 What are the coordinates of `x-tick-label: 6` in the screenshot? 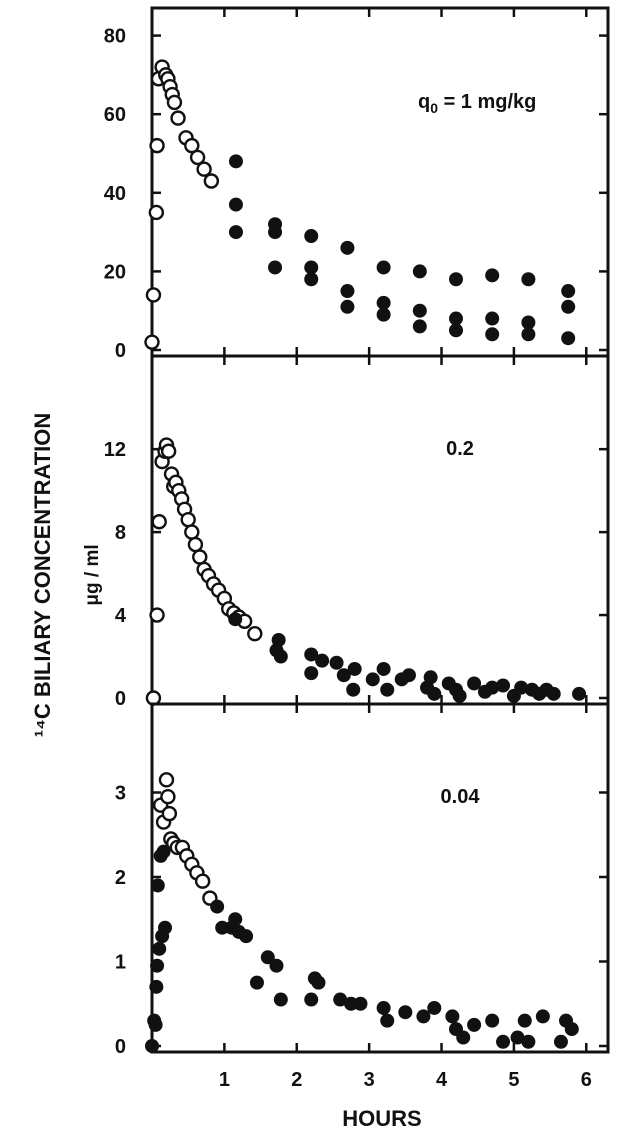 It's located at (586, 1080).